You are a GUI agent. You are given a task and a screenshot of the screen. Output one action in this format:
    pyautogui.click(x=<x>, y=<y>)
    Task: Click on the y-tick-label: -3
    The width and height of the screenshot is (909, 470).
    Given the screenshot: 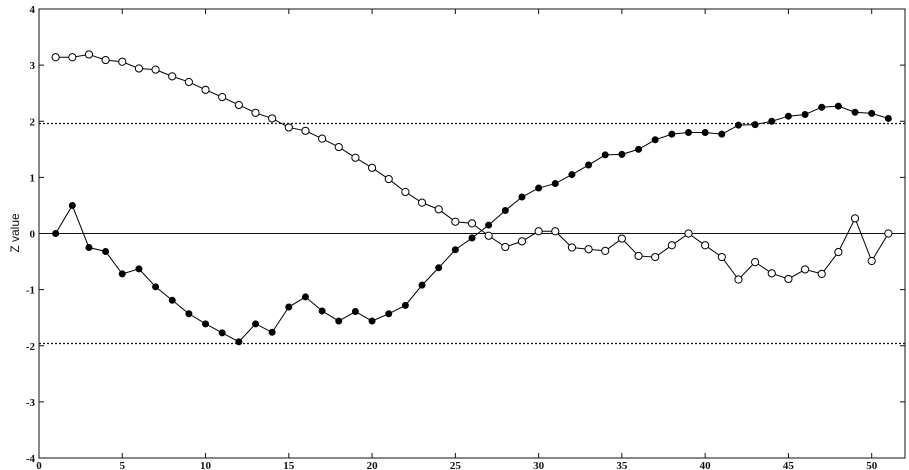 What is the action you would take?
    pyautogui.click(x=31, y=403)
    